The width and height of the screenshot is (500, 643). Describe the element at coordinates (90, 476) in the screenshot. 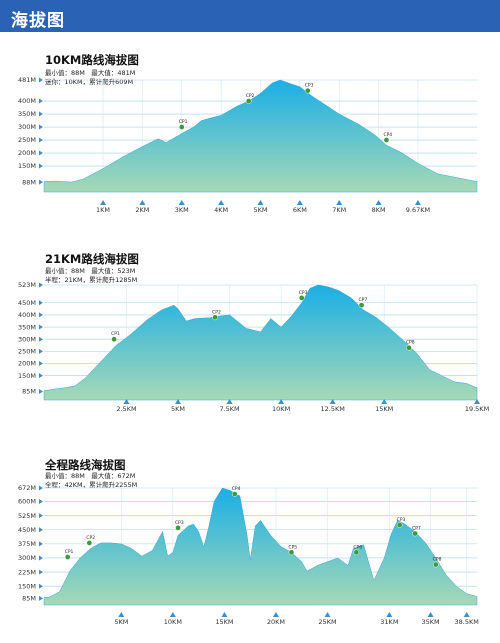

I see `stat-min-max: 最小值：88M 最大值：672M` at that location.